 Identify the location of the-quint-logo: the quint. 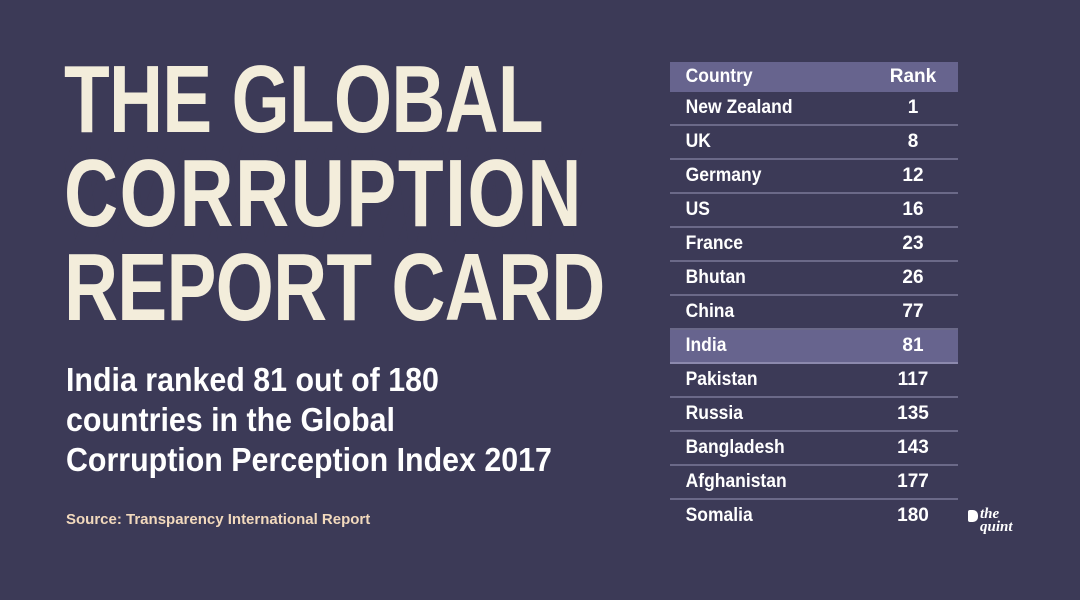
(990, 520).